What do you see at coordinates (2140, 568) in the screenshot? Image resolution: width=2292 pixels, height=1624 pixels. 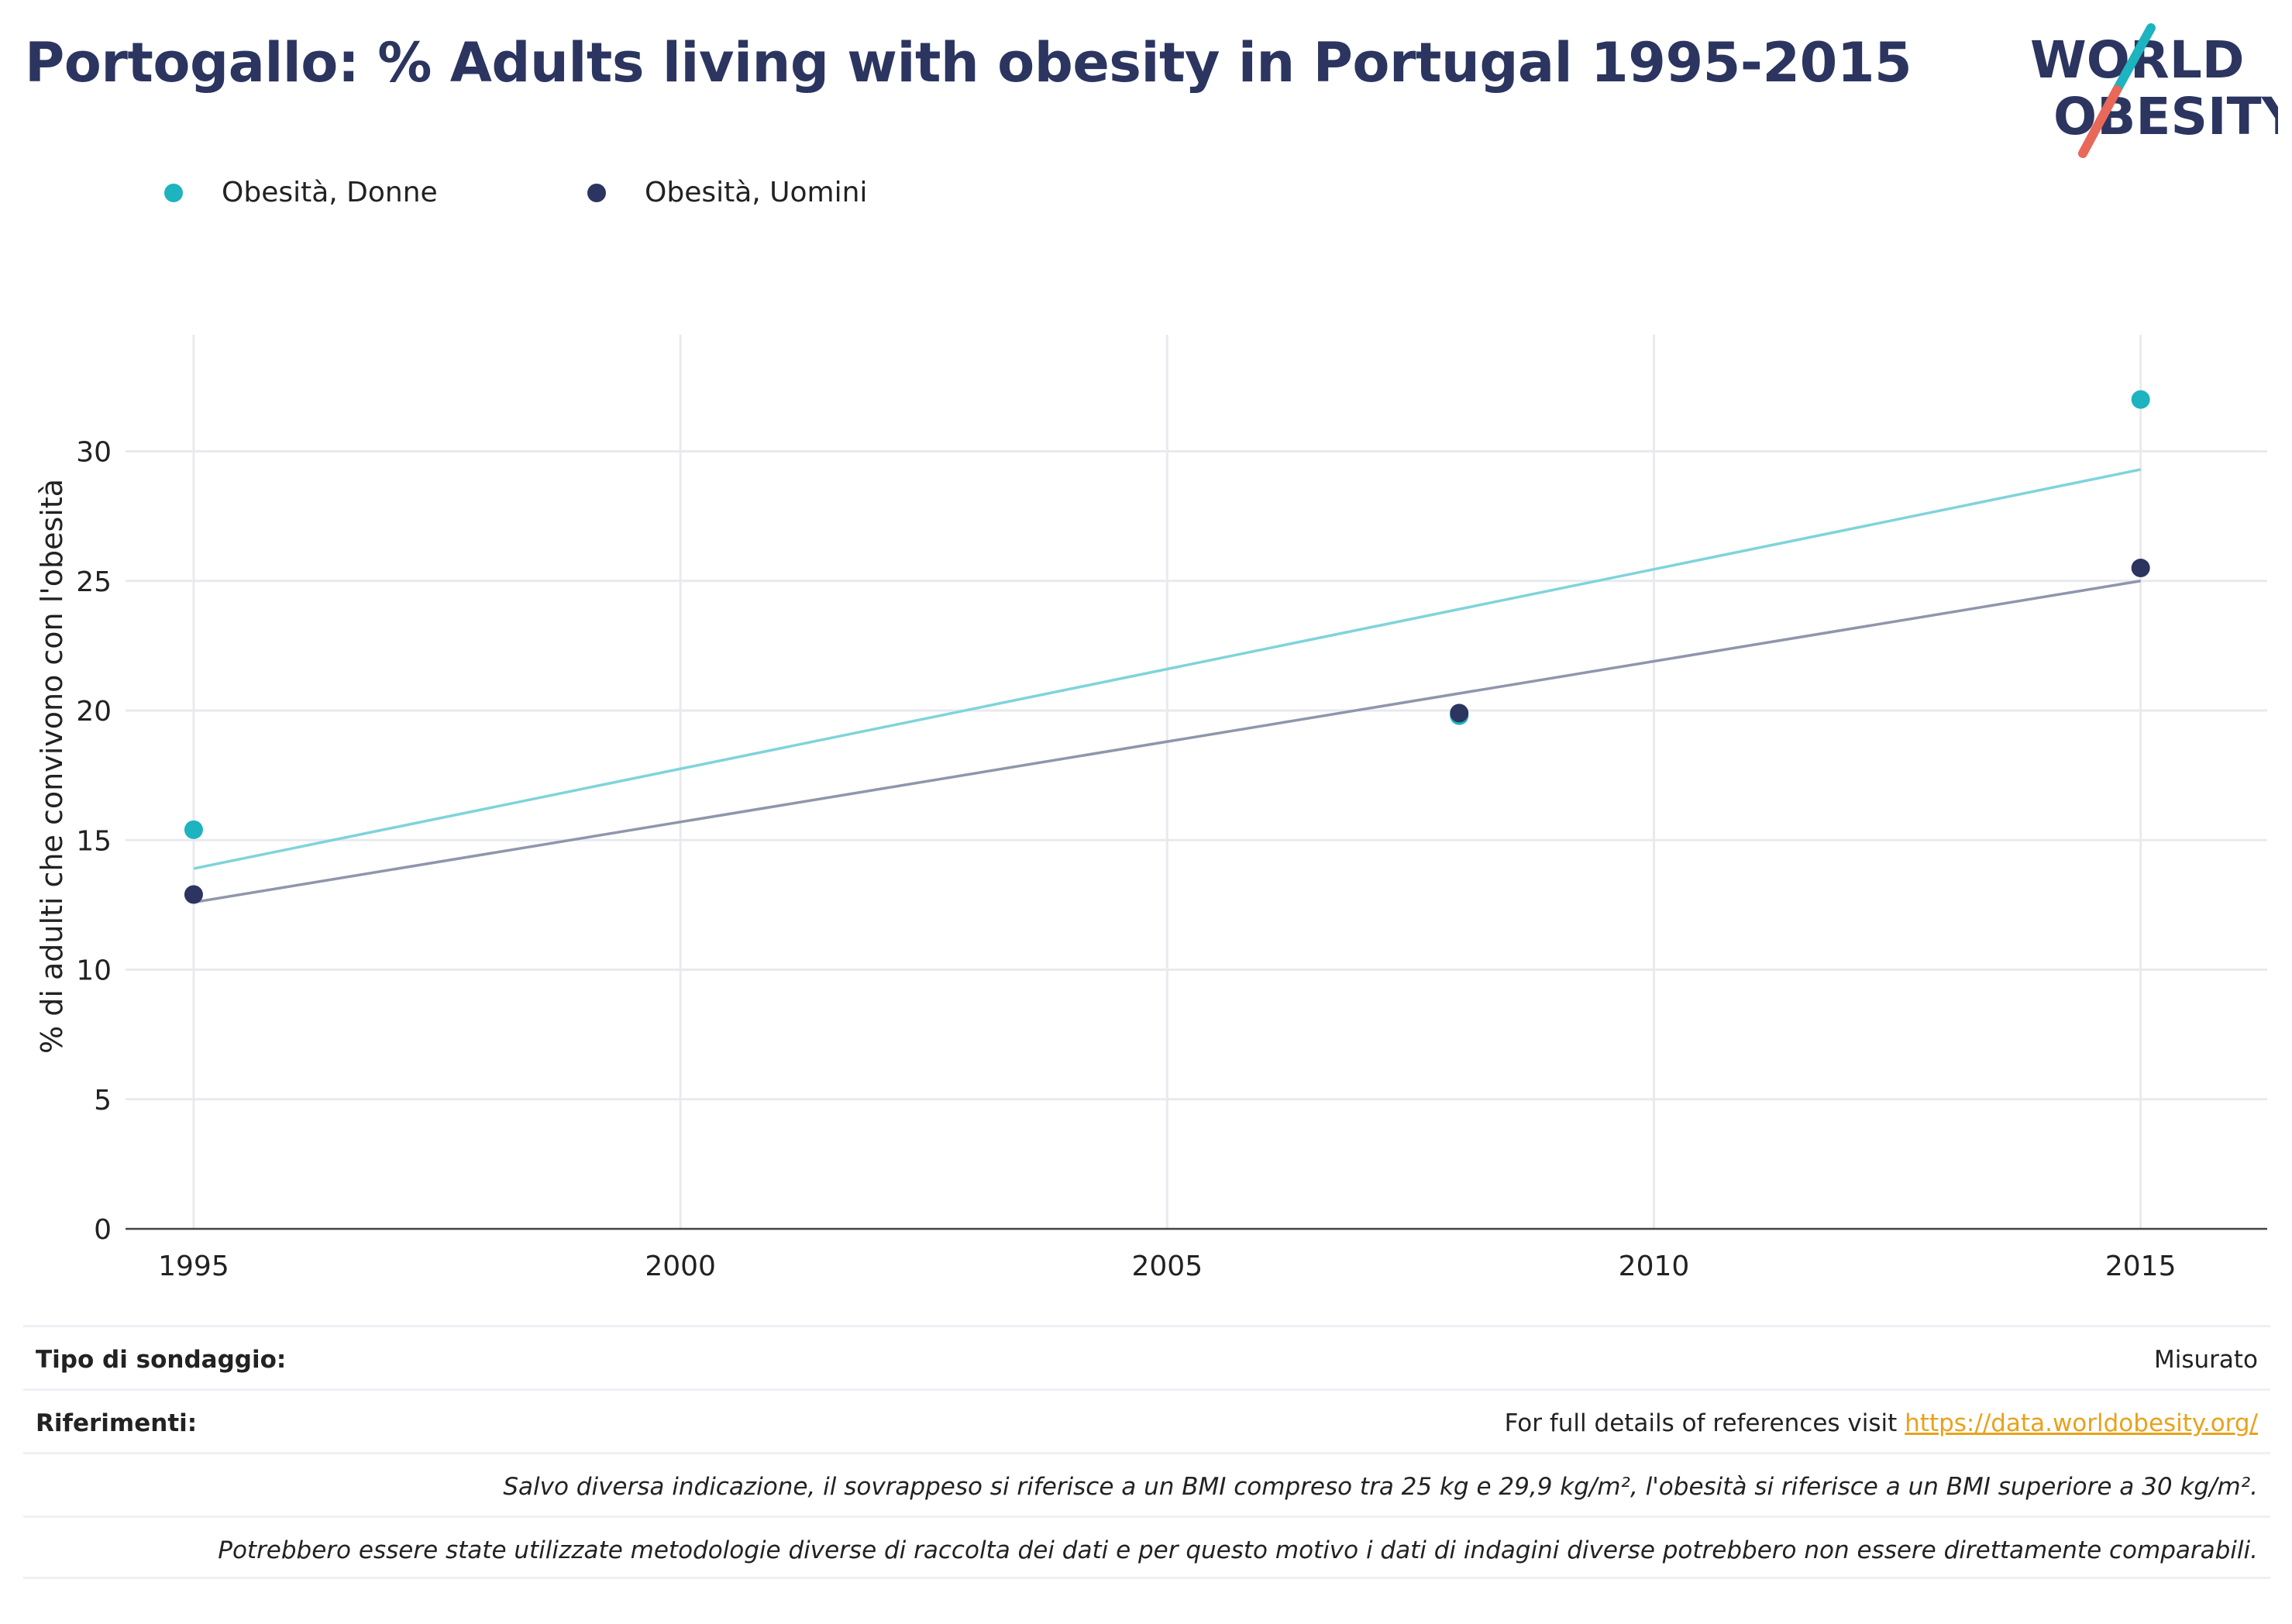 I see `data-point-men-2015` at bounding box center [2140, 568].